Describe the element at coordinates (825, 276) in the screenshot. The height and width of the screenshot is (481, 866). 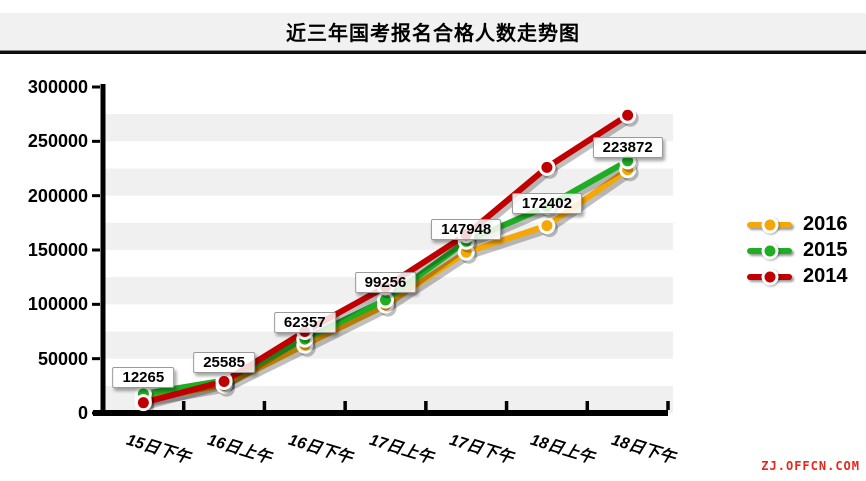
I see `legend-label-2014: 2014` at that location.